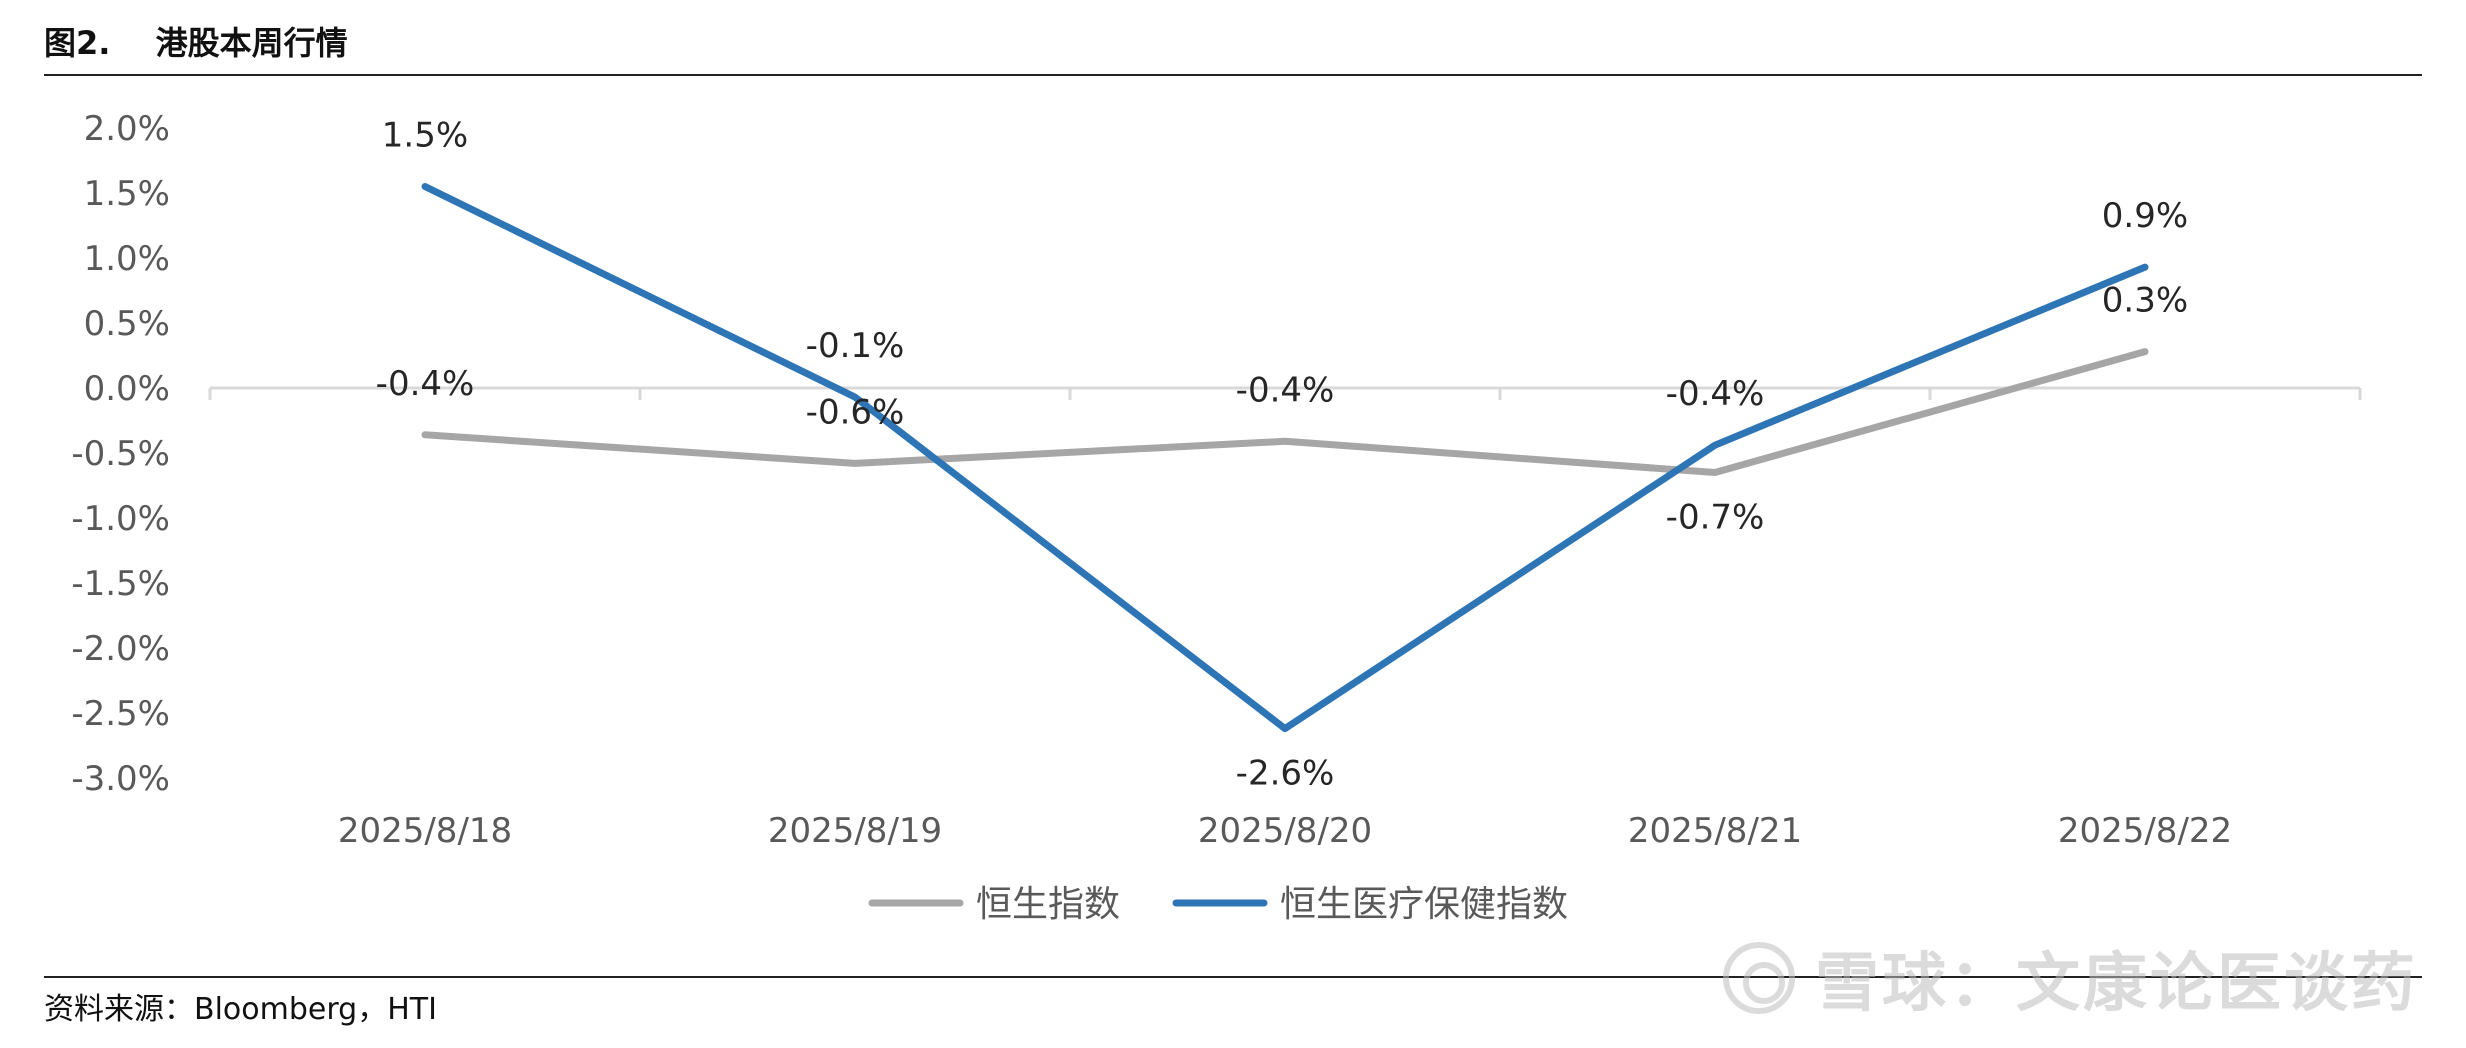 The image size is (2466, 1048). Describe the element at coordinates (127, 389) in the screenshot. I see `y-tick-label: 0.0%` at that location.